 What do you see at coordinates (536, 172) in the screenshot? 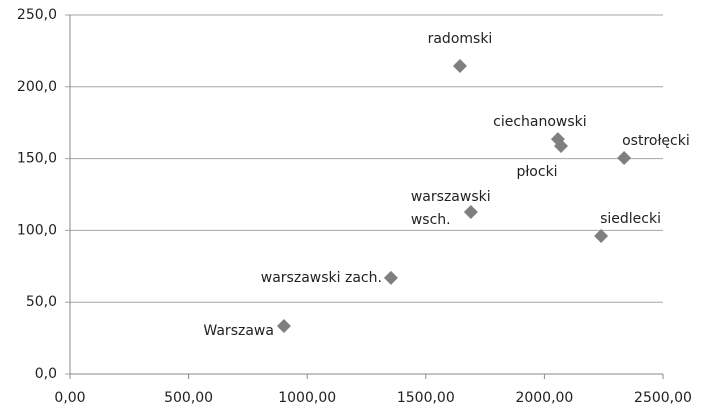
I see `point-label: płocki` at bounding box center [536, 172].